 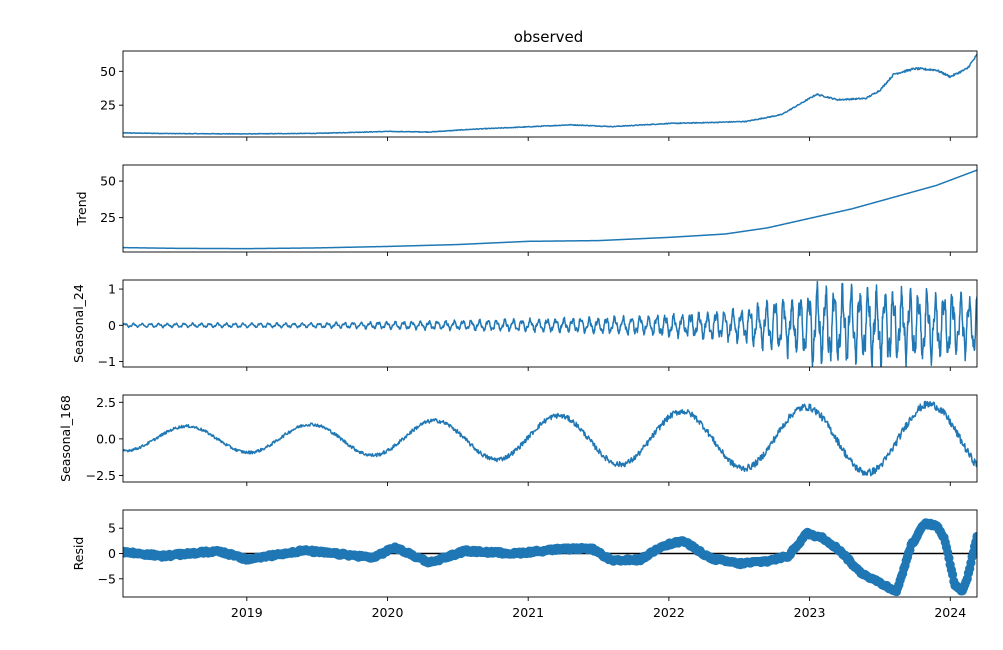 What do you see at coordinates (108, 105) in the screenshot?
I see `y-tick-label-observed: 25` at bounding box center [108, 105].